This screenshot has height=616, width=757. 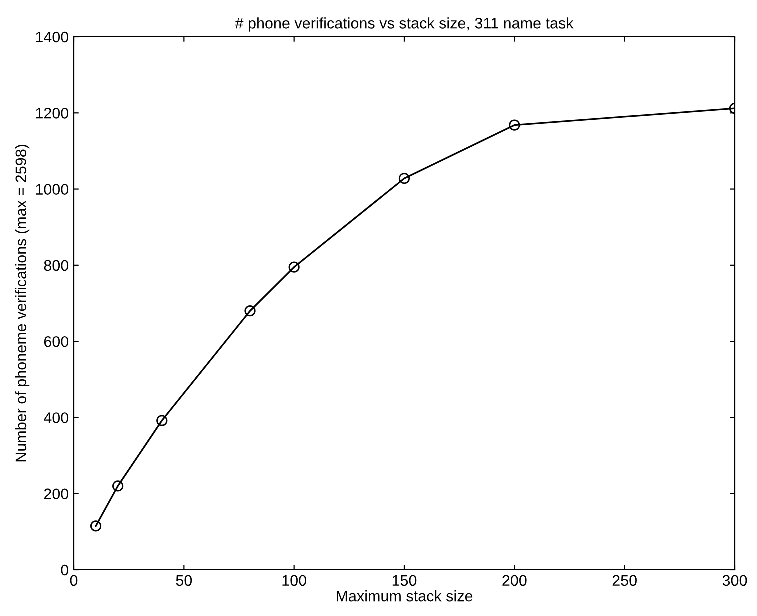 What do you see at coordinates (294, 580) in the screenshot?
I see `x-tick-label: 100` at bounding box center [294, 580].